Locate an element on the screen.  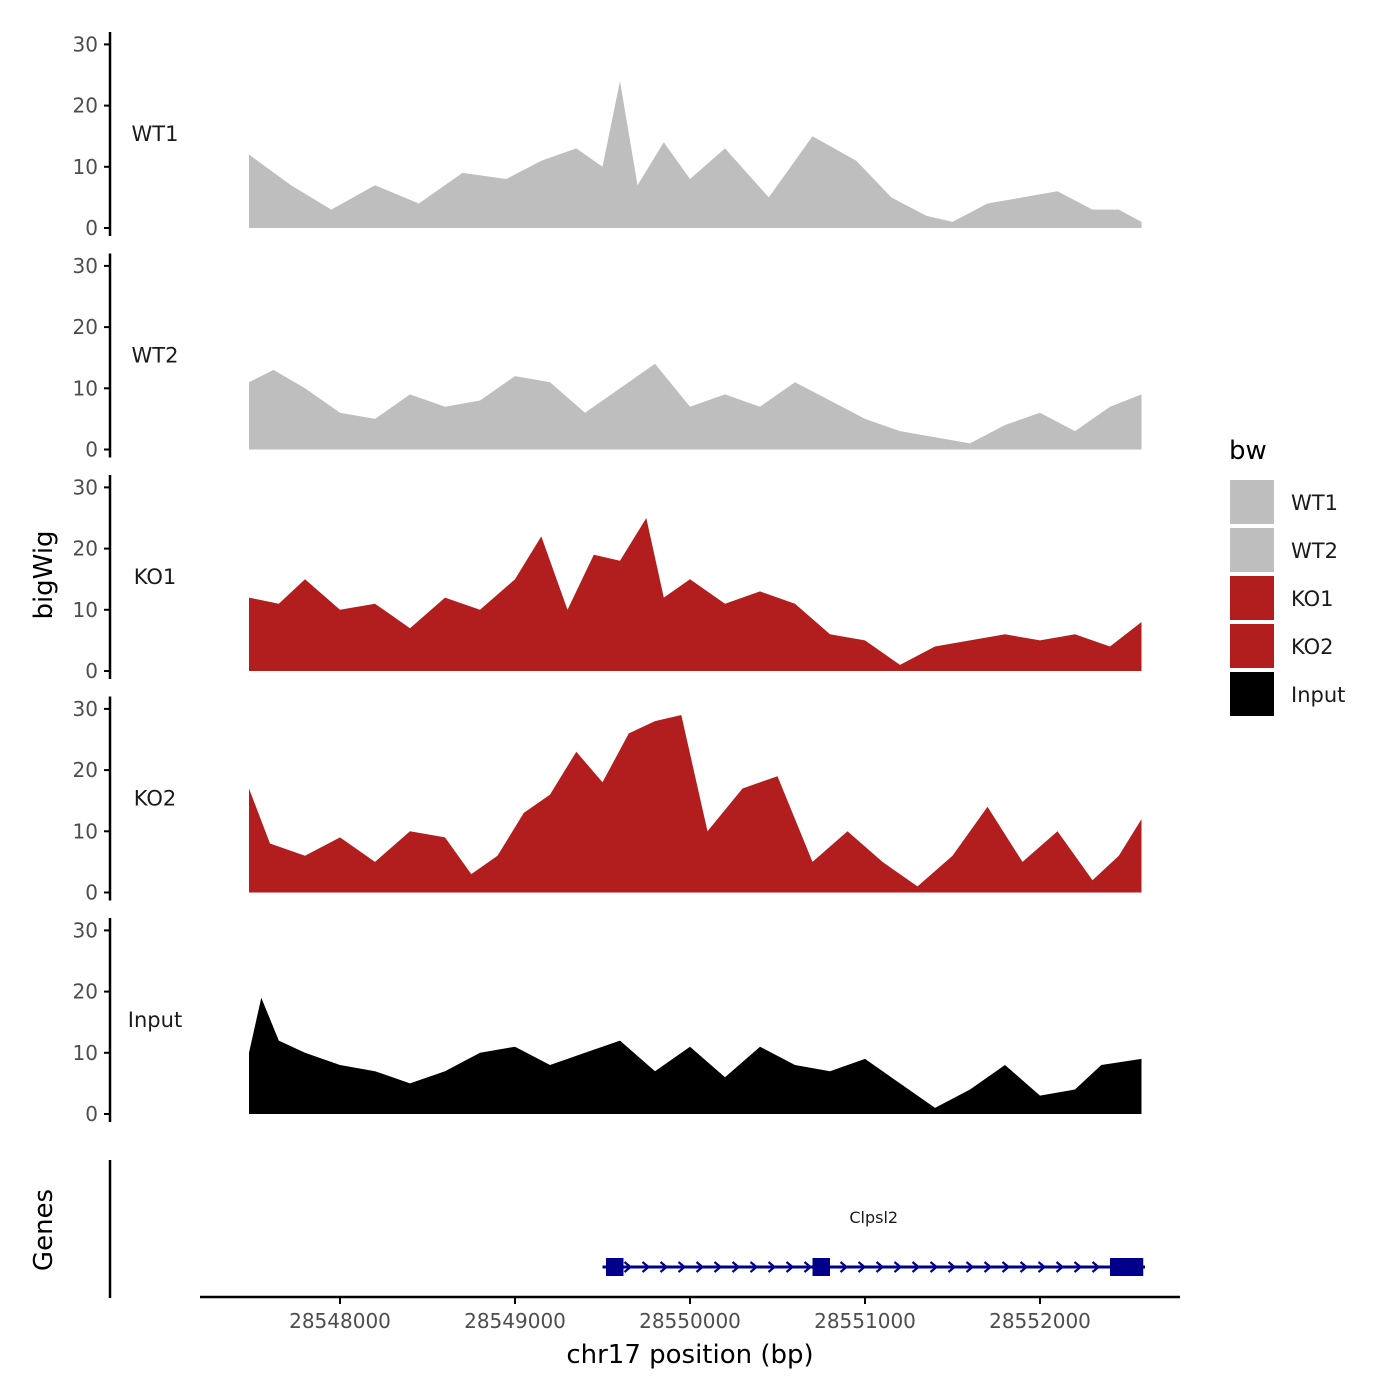
legend: bw WT1 WT2 KO1 KO2 Input is located at coordinates (1287, 576).